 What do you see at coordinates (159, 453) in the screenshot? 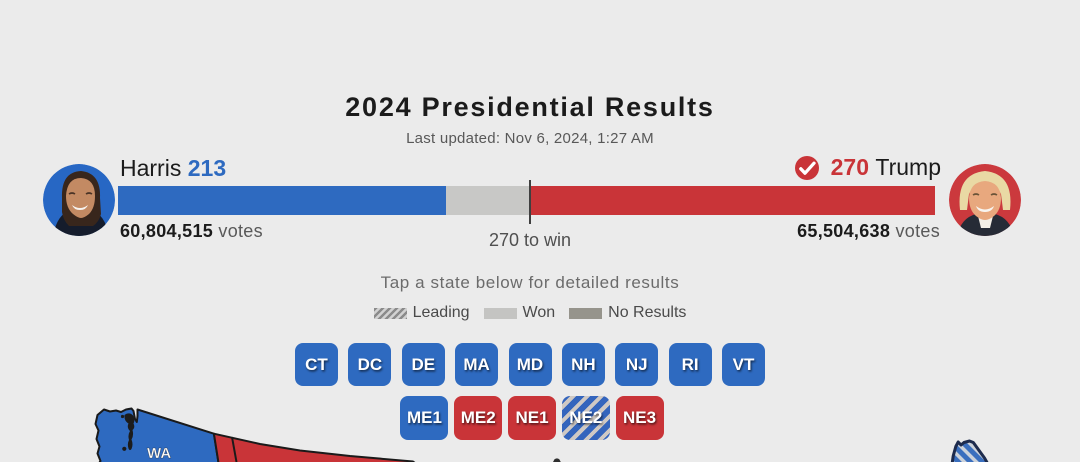
I see `svg-text: WA` at bounding box center [159, 453].